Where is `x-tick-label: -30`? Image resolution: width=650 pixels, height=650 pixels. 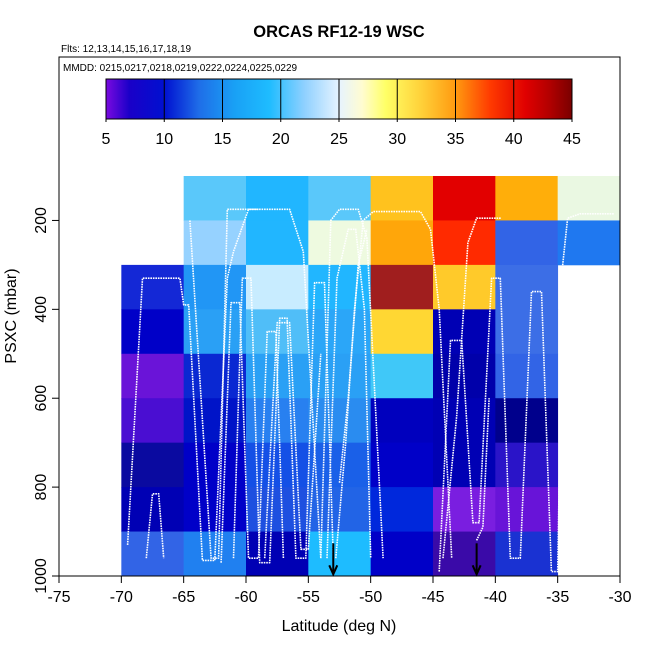 x-tick-label: -30 is located at coordinates (619, 597).